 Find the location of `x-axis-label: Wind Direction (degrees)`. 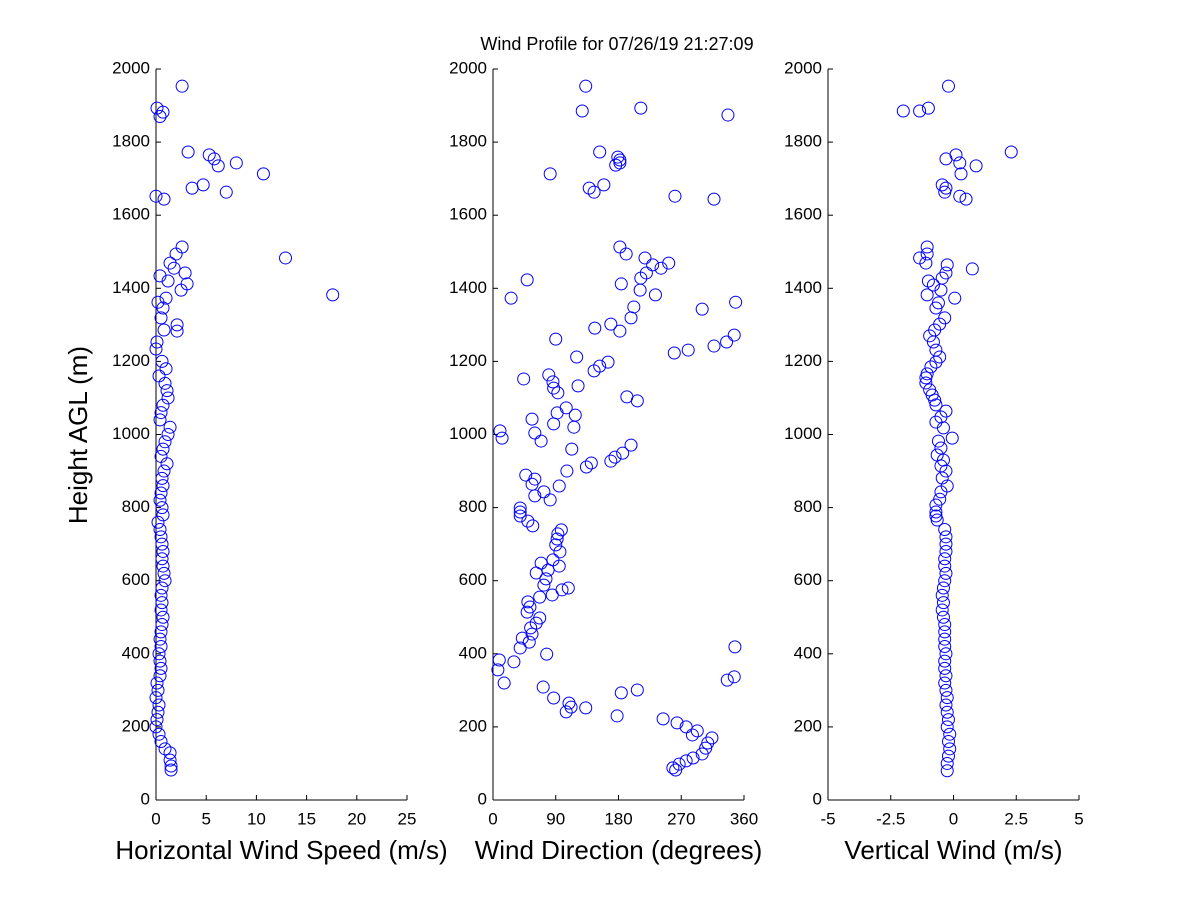

x-axis-label: Wind Direction (degrees) is located at coordinates (619, 850).